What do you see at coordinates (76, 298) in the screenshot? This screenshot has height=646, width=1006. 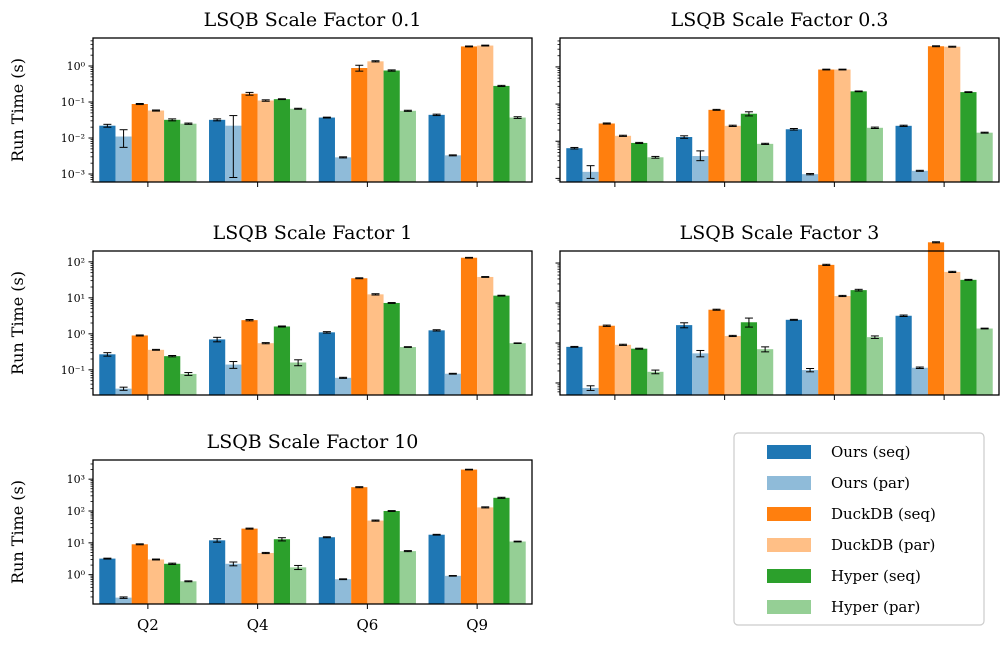 I see `y-tick-label: 10¹` at bounding box center [76, 298].